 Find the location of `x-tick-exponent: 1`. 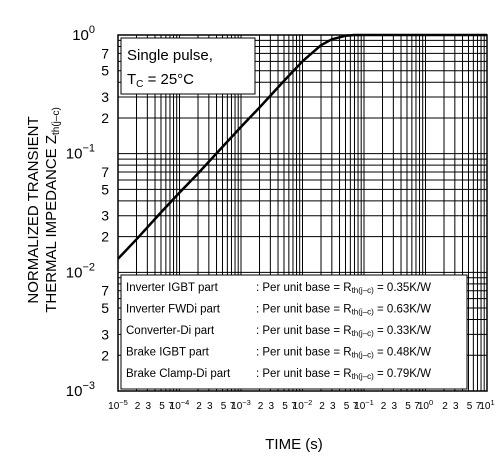

x-tick-exponent: 1 is located at coordinates (492, 402).